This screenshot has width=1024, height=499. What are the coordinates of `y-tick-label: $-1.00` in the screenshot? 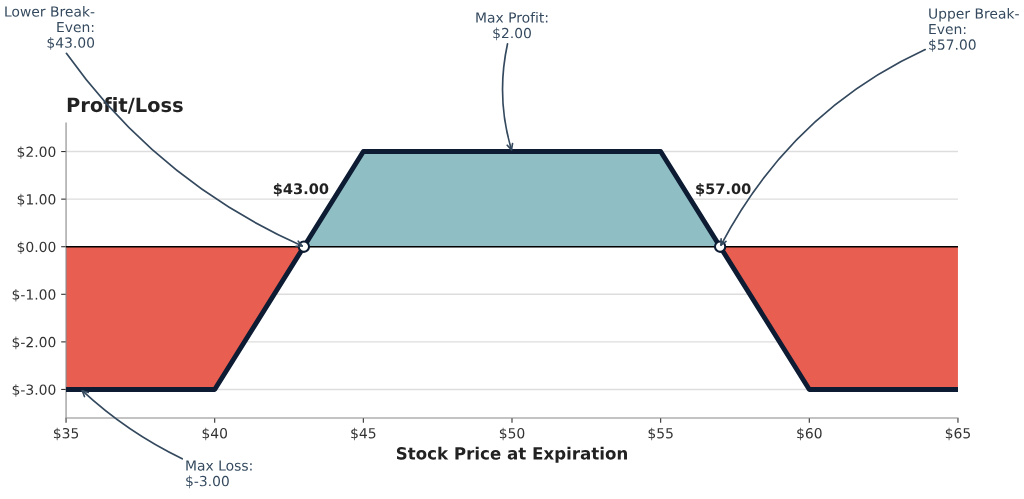 It's located at (34, 295).